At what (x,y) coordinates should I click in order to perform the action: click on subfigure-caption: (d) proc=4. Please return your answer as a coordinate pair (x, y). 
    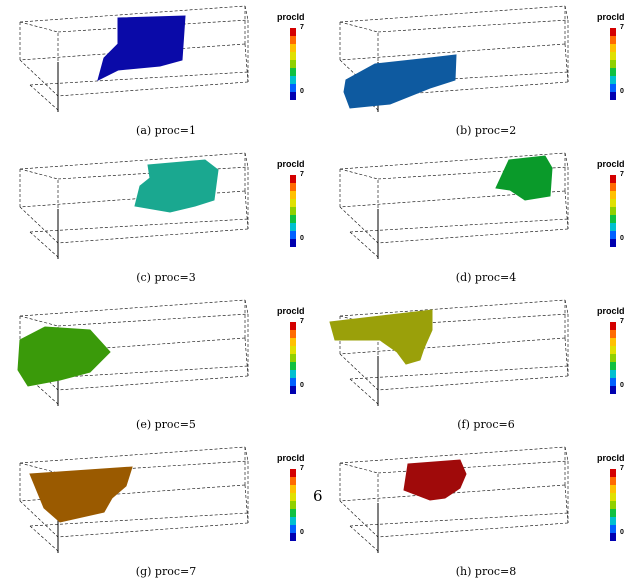
    Looking at the image, I should click on (486, 277).